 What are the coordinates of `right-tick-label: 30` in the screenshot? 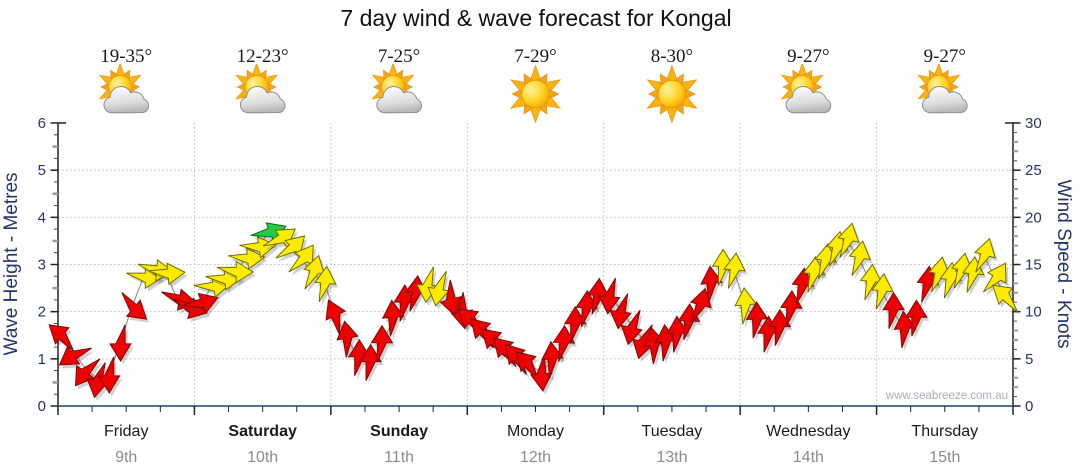 It's located at (1033, 123).